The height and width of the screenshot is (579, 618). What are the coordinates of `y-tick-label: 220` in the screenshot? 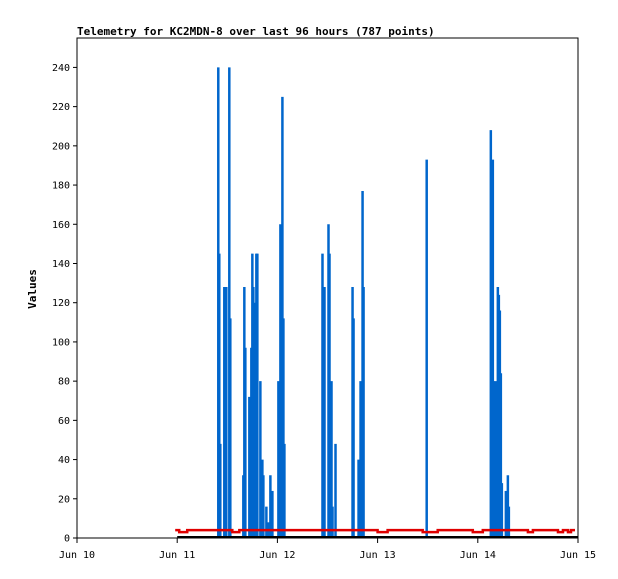 It's located at (61, 107).